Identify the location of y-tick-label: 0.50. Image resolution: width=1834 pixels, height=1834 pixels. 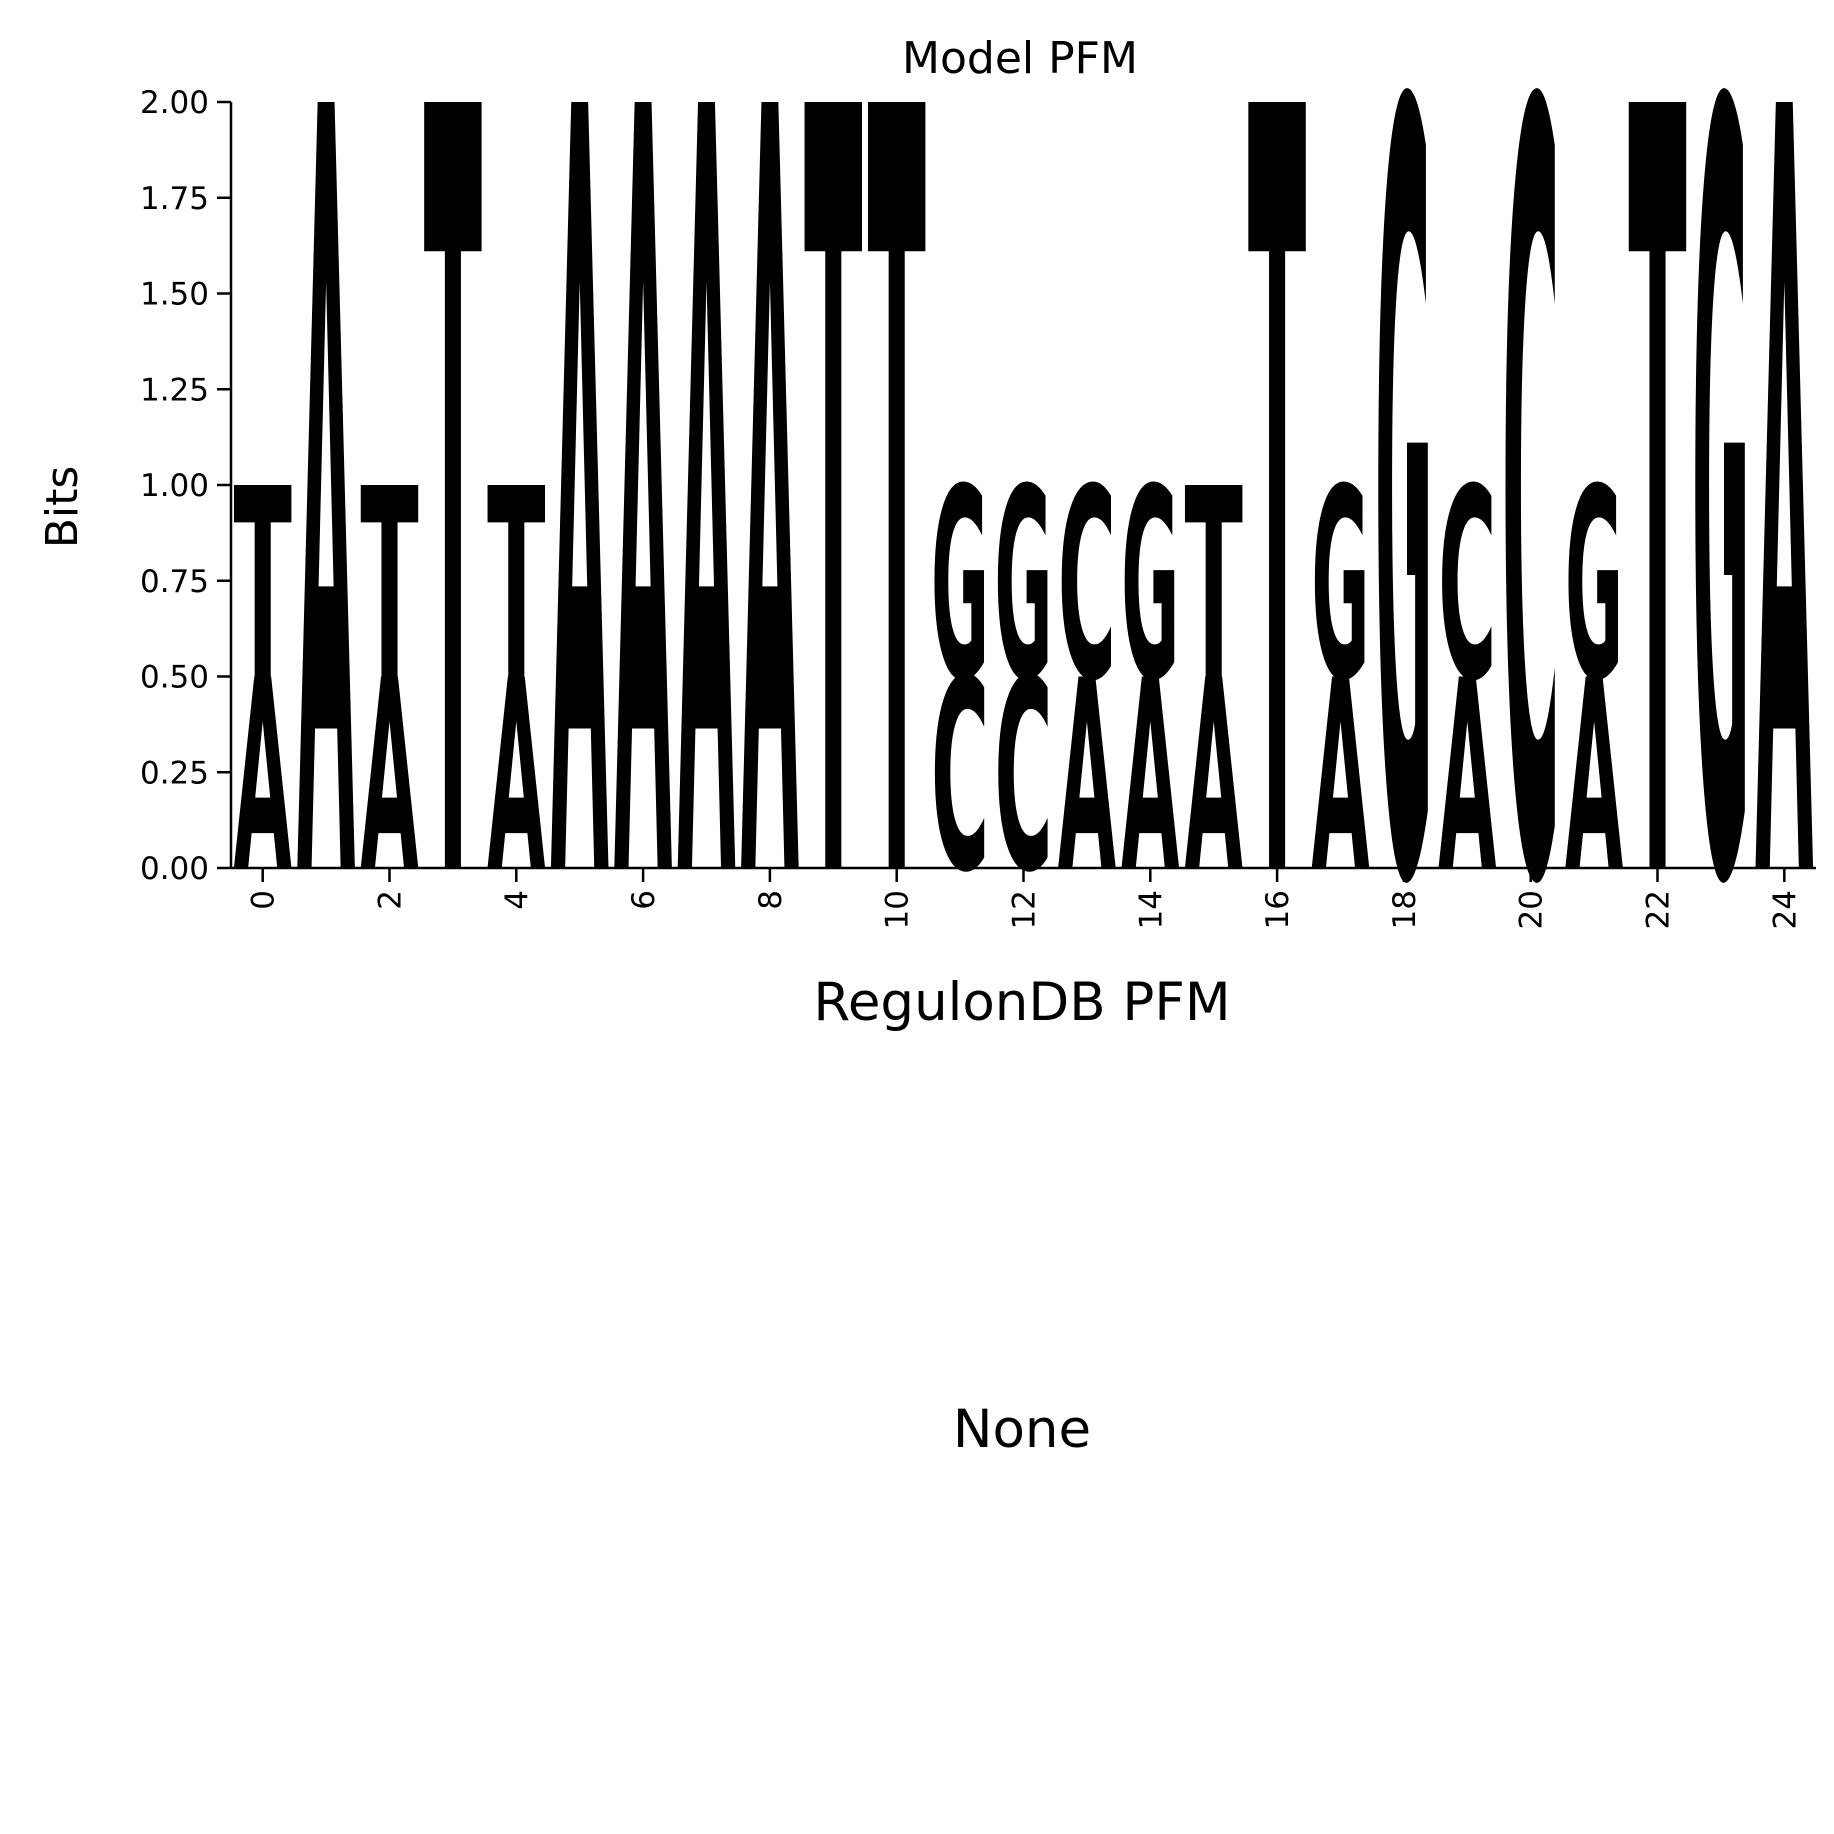
(174, 678).